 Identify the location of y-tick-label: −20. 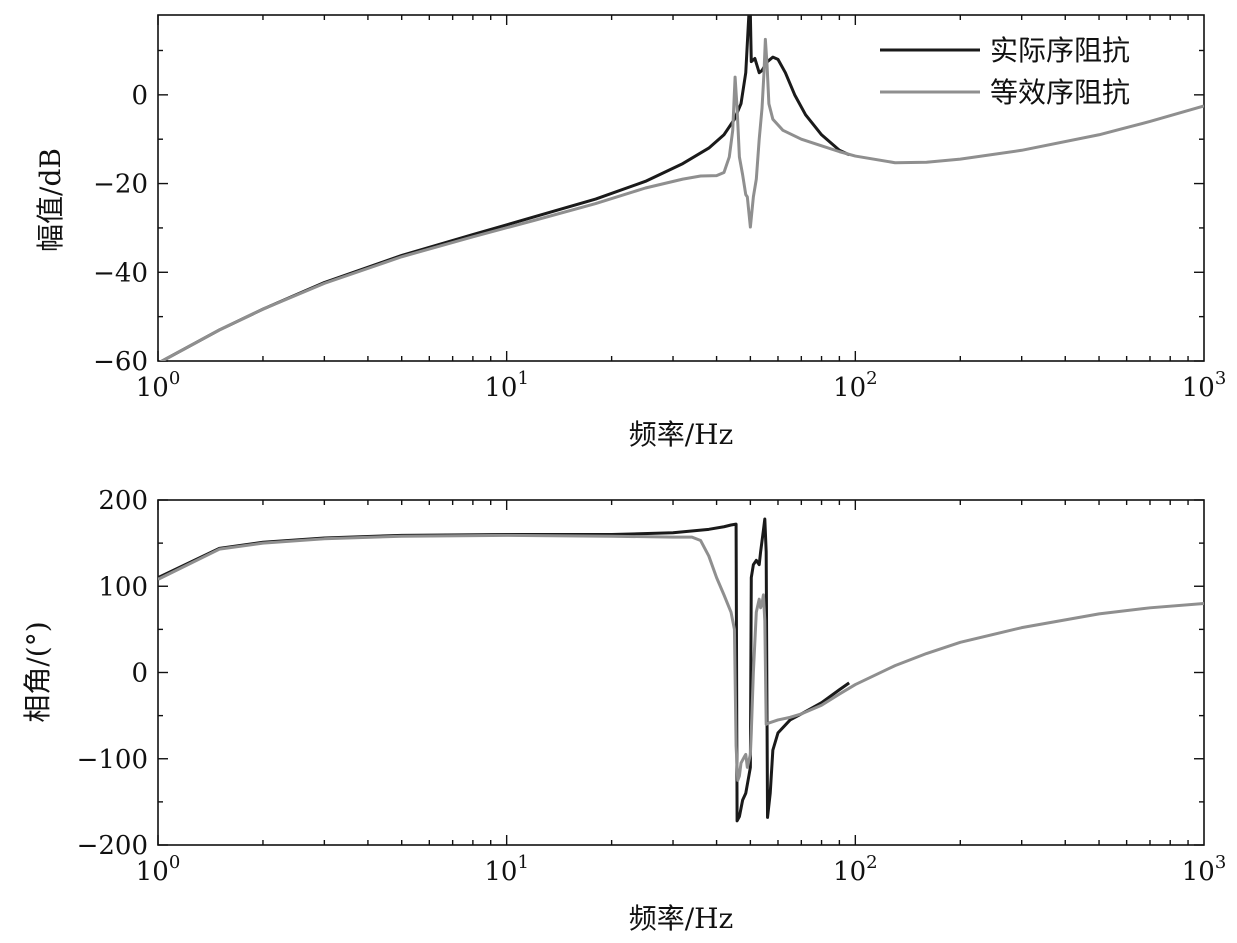
(120, 185).